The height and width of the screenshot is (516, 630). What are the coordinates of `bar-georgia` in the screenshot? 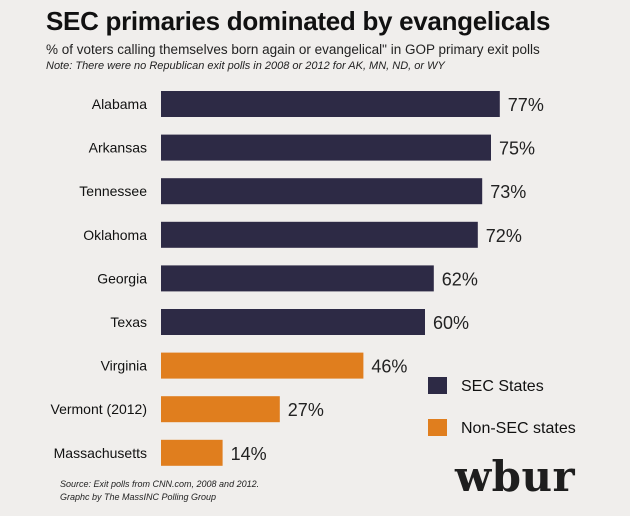 It's located at (297, 278).